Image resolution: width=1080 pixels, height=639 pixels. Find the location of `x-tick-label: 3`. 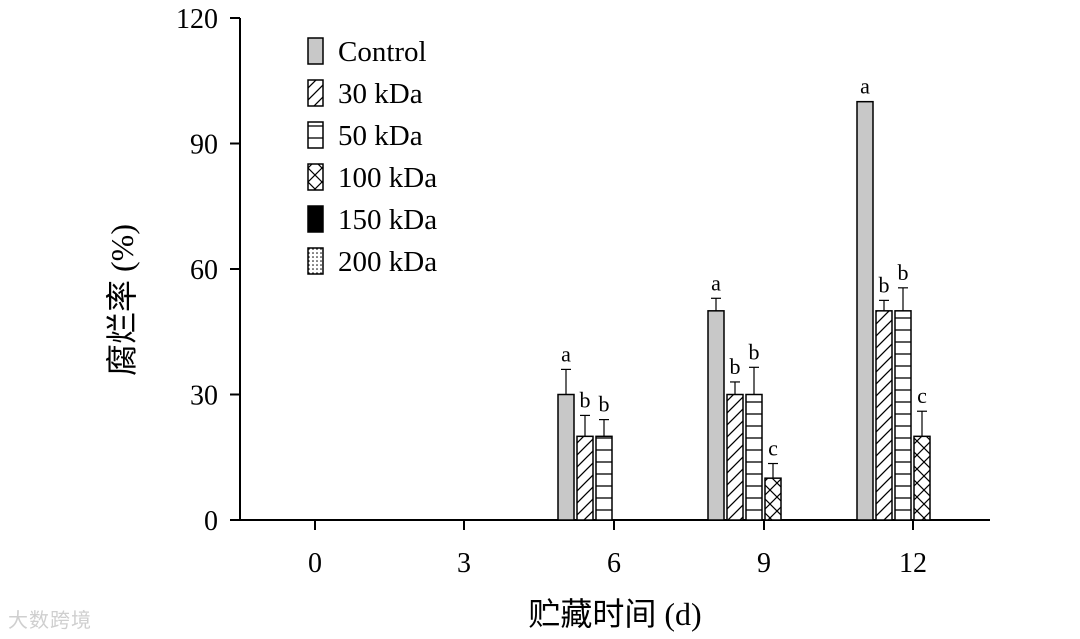

x-tick-label: 3 is located at coordinates (464, 563).